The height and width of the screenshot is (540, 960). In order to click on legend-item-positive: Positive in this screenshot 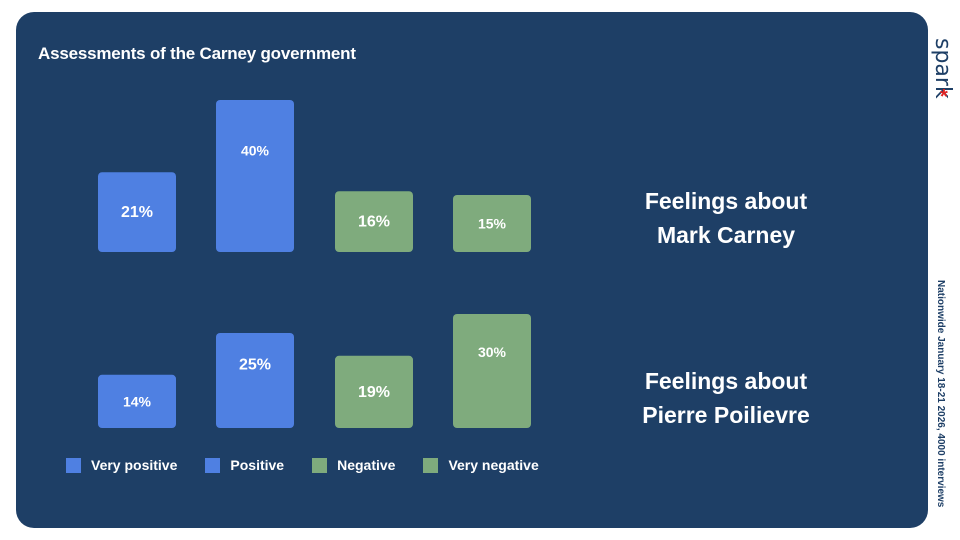, I will do `click(244, 465)`.